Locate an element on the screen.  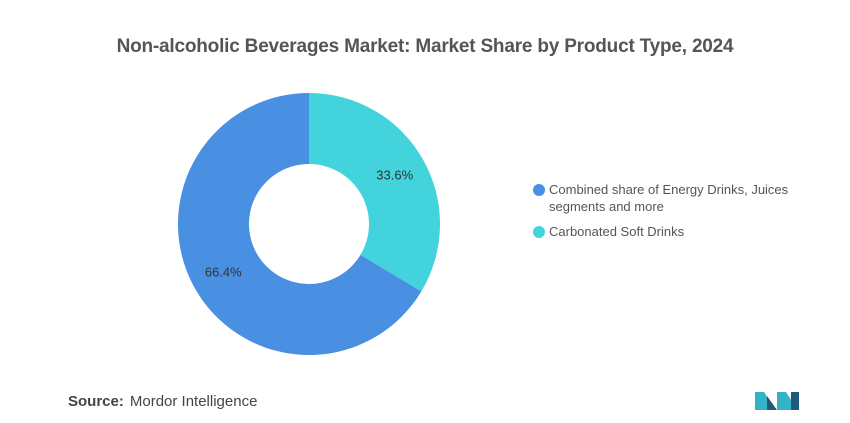
source-value: Mordor Intelligence is located at coordinates (193, 401).